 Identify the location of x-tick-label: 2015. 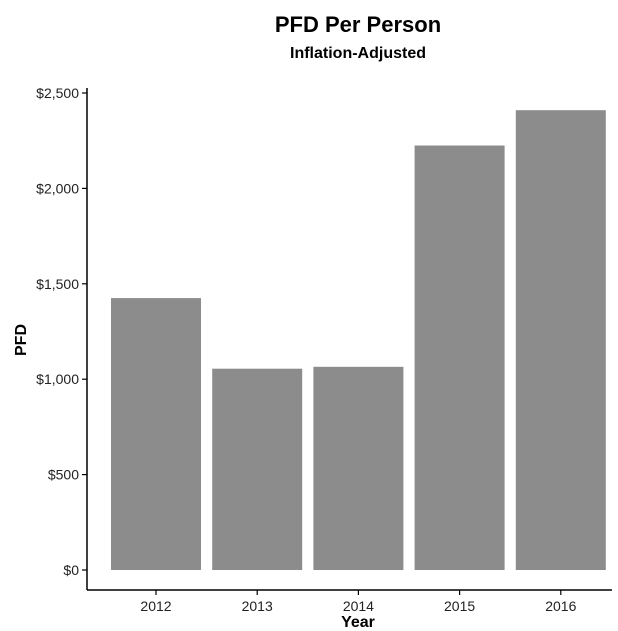
(459, 606).